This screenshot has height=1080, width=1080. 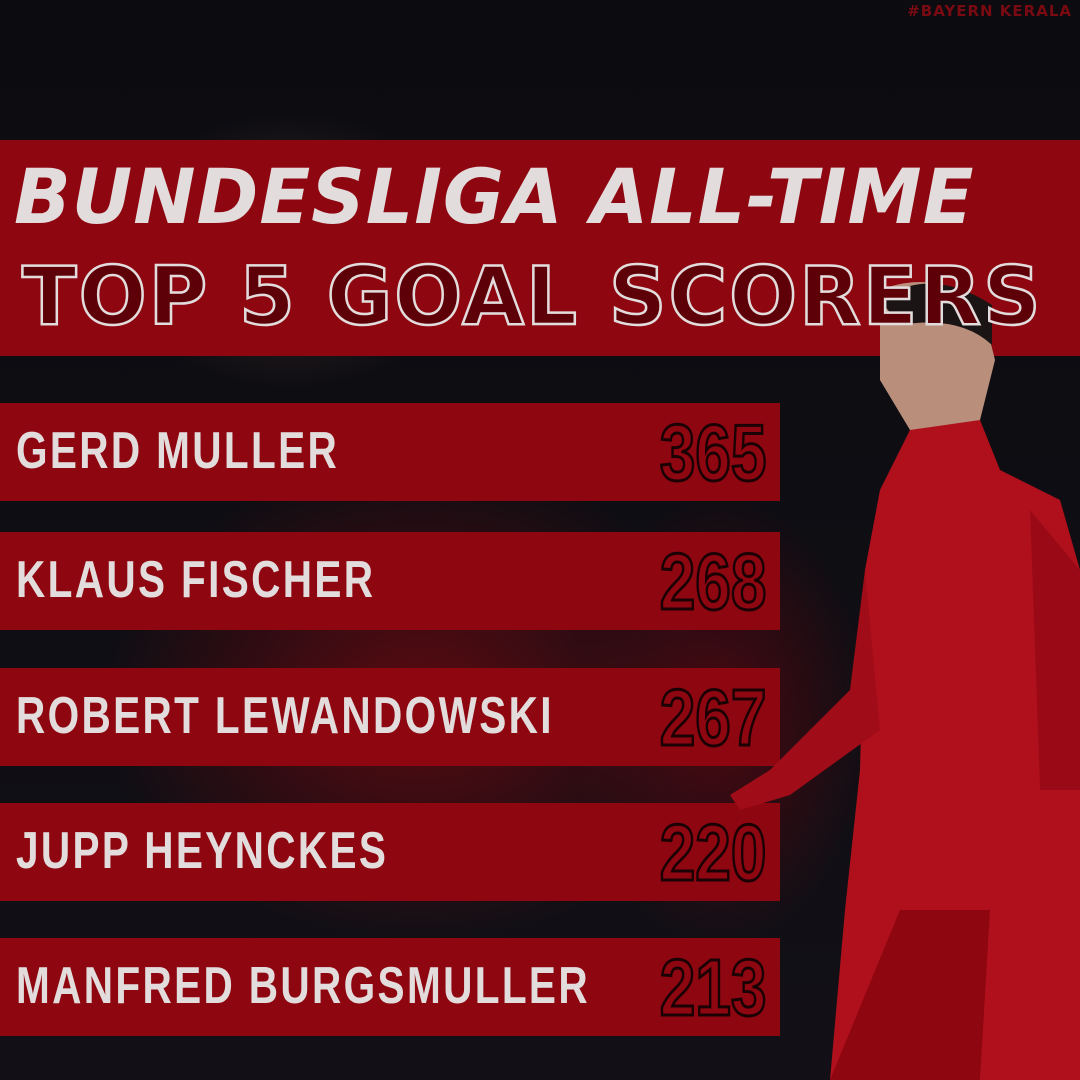 I want to click on title-line-1: BUNDESLIGA ALL-TIME, so click(x=494, y=196).